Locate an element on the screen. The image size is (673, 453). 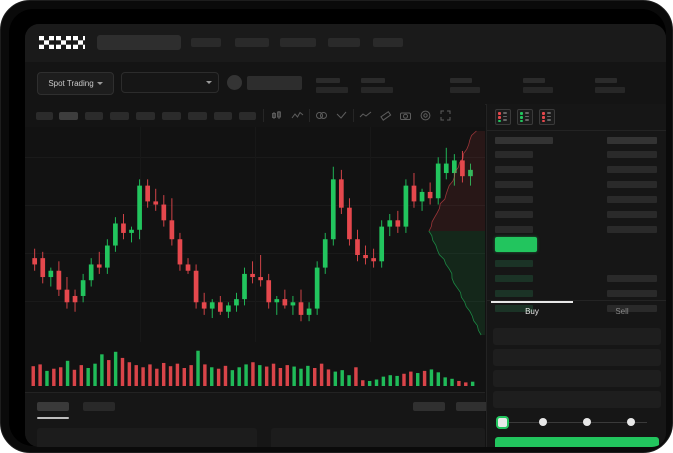
fullscreen-icon is located at coordinates (445, 115).